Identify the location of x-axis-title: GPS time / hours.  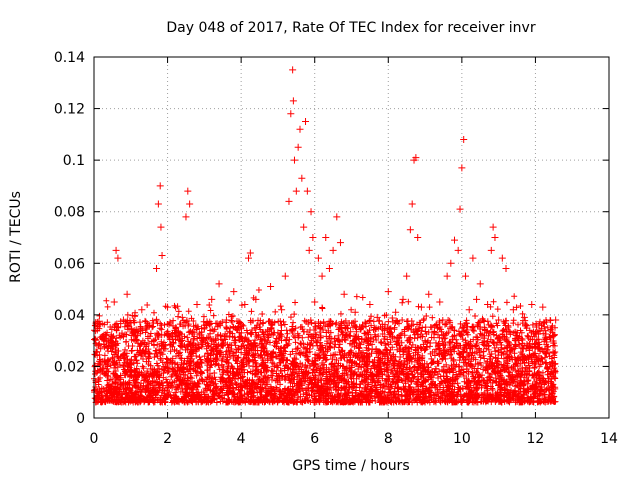
(350, 466).